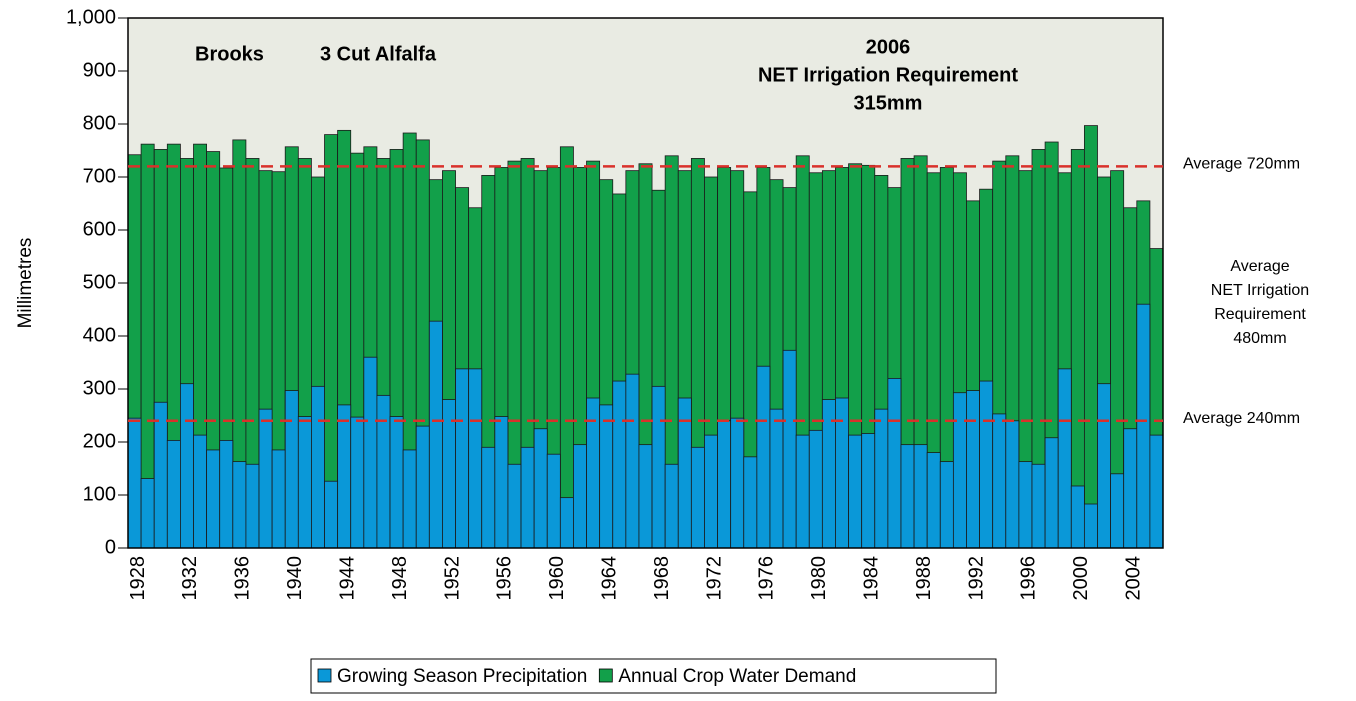 Image resolution: width=1356 pixels, height=701 pixels. I want to click on headline: 2006, so click(888, 47).